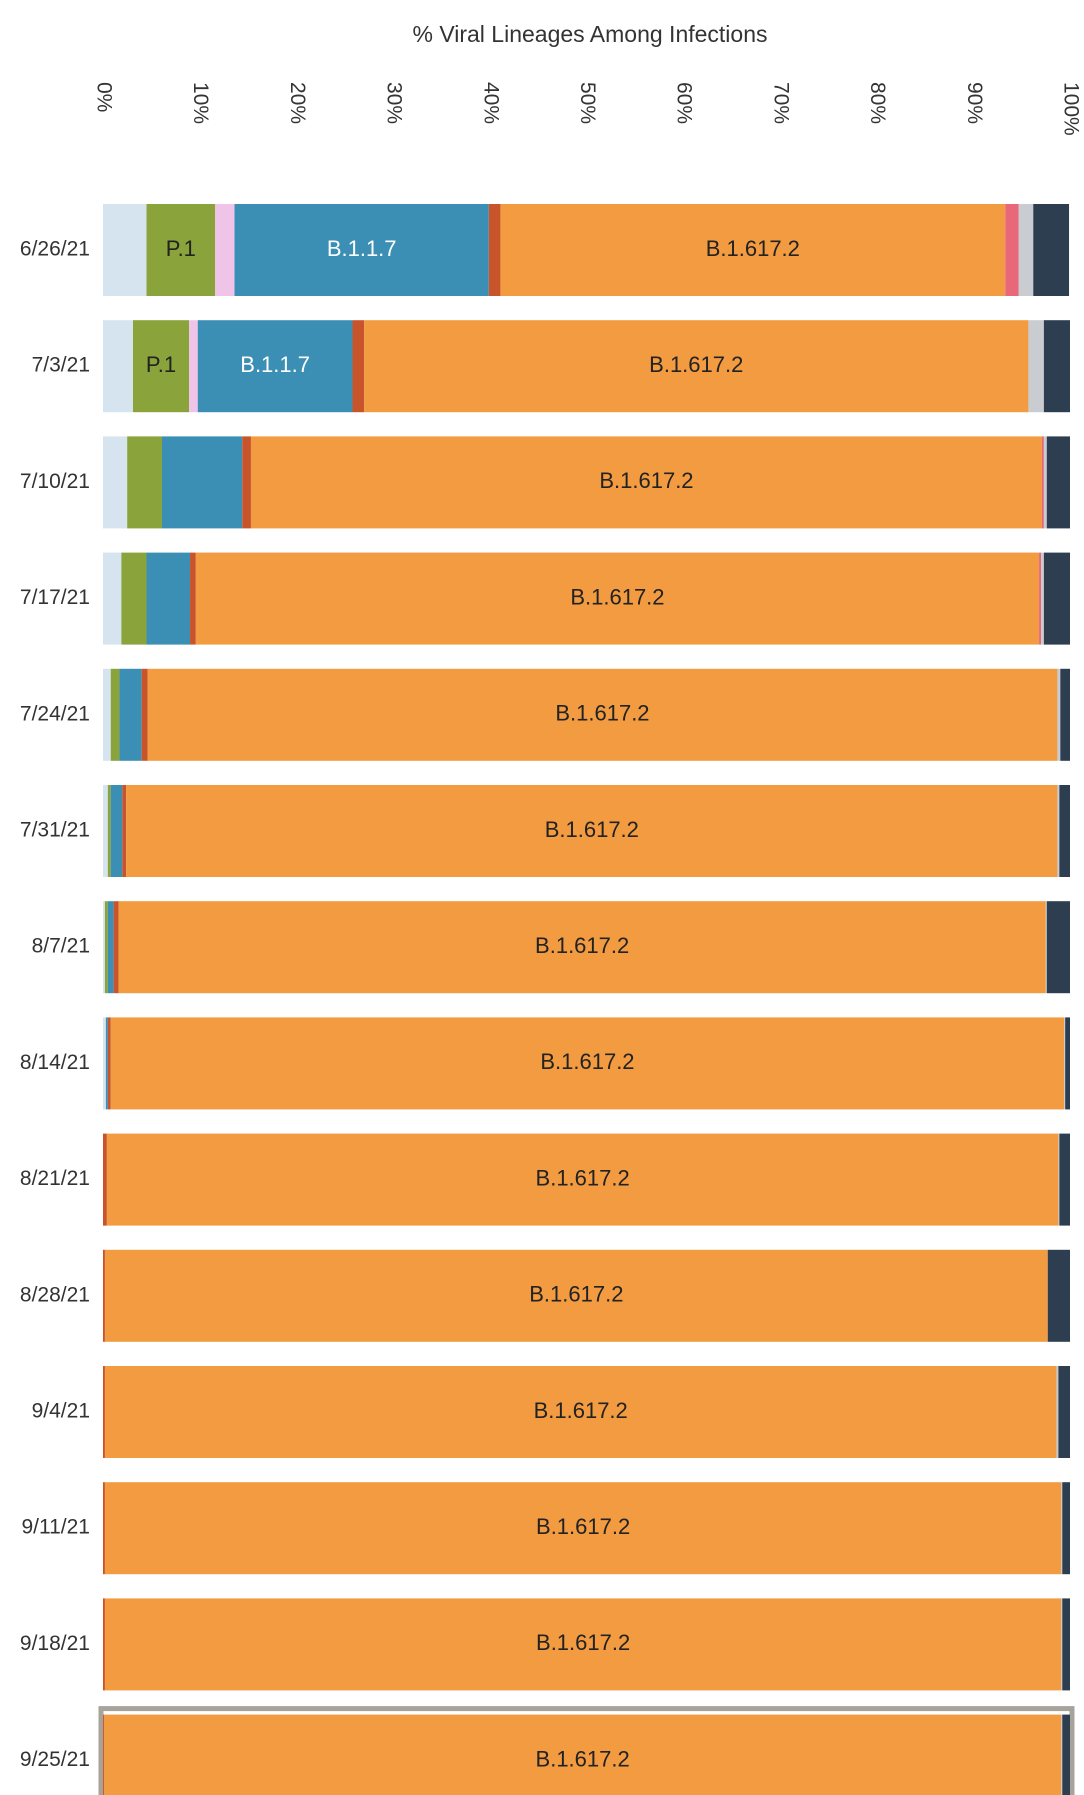 The width and height of the screenshot is (1084, 1795). I want to click on segment-label: P.1, so click(161, 364).